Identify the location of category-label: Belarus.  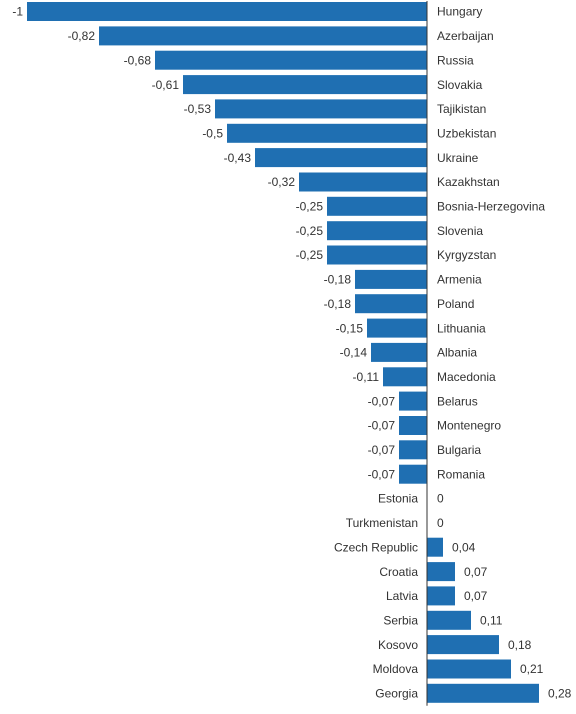
(457, 401).